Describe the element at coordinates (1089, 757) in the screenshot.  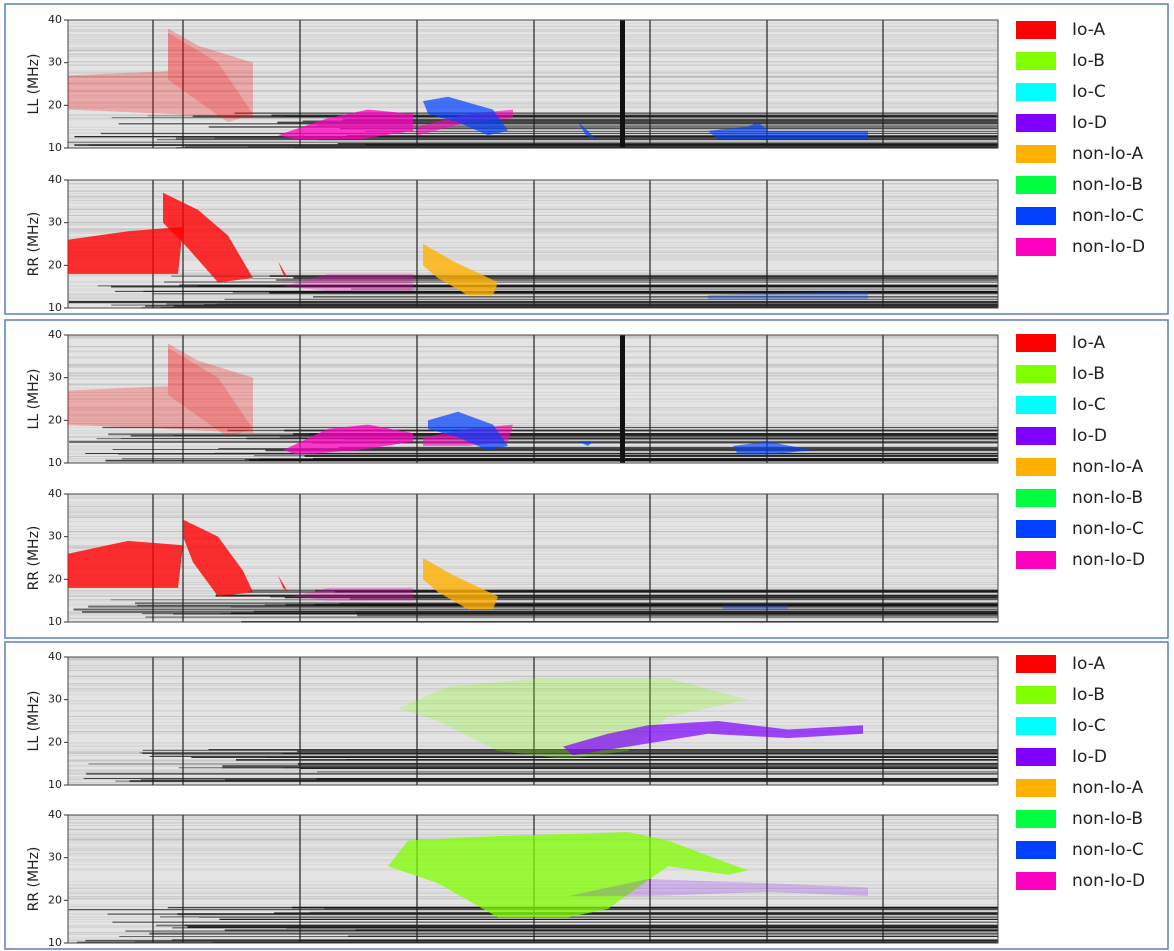
I see `legend-label: Io-D` at that location.